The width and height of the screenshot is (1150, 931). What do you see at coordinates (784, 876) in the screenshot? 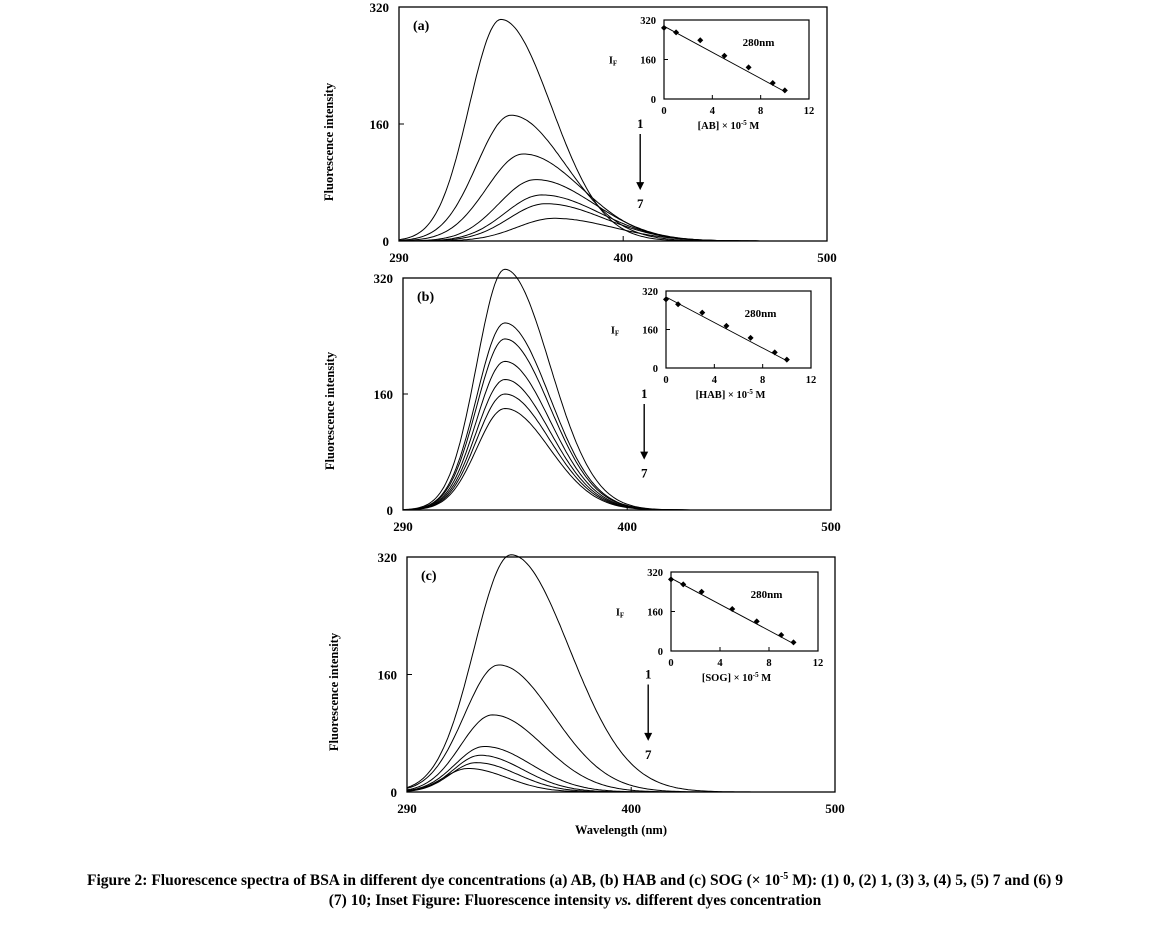
I see `caption-line-1-exponent: -5` at bounding box center [784, 876].